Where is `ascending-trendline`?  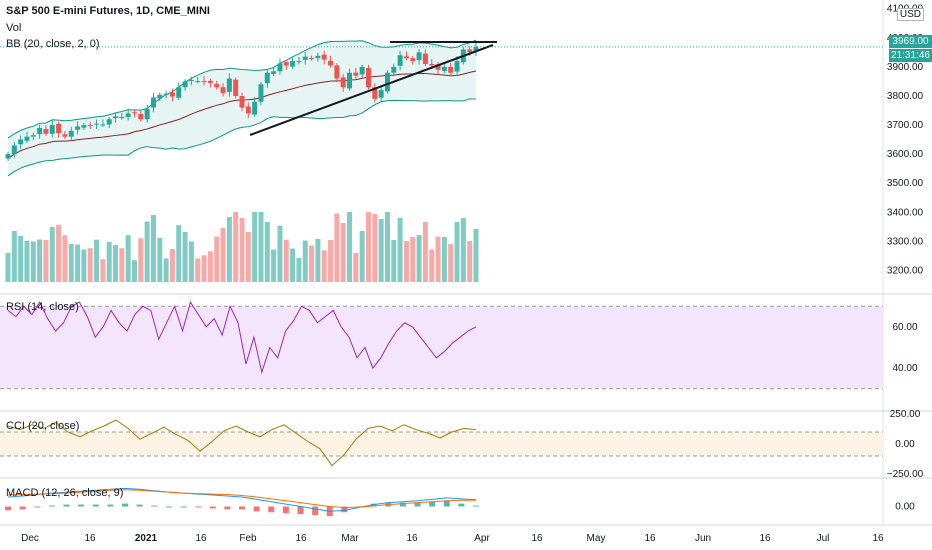 ascending-trendline is located at coordinates (371, 90).